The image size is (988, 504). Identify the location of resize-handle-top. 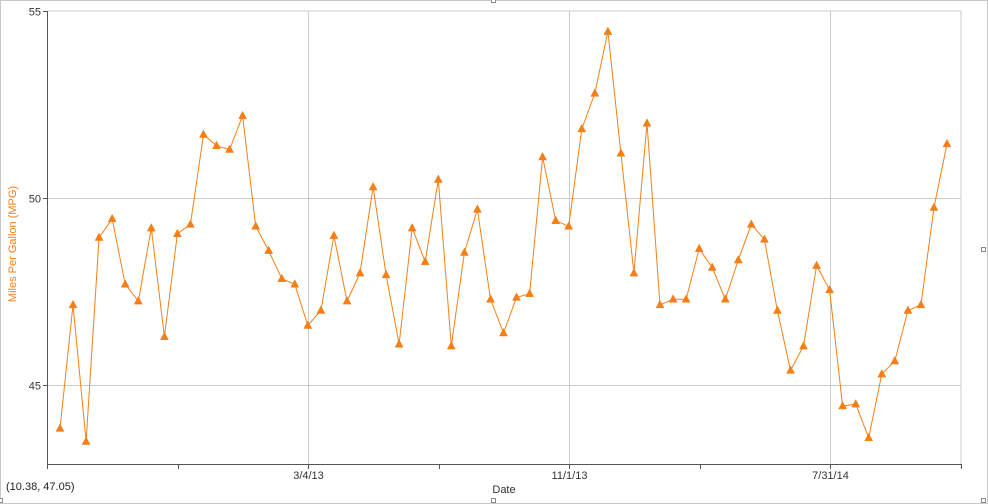
(493, 1).